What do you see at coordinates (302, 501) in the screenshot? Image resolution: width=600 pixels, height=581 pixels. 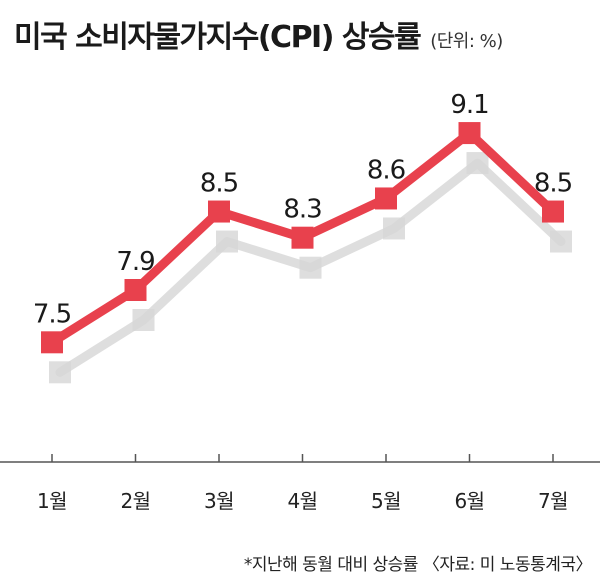 I see `x-tick-label-4: 4월` at bounding box center [302, 501].